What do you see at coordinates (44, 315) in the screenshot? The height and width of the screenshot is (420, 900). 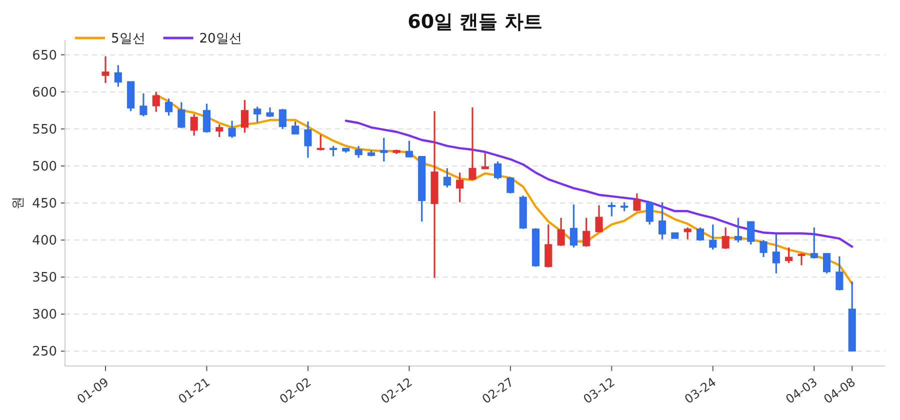 I see `y-tick-label: 300` at bounding box center [44, 315].